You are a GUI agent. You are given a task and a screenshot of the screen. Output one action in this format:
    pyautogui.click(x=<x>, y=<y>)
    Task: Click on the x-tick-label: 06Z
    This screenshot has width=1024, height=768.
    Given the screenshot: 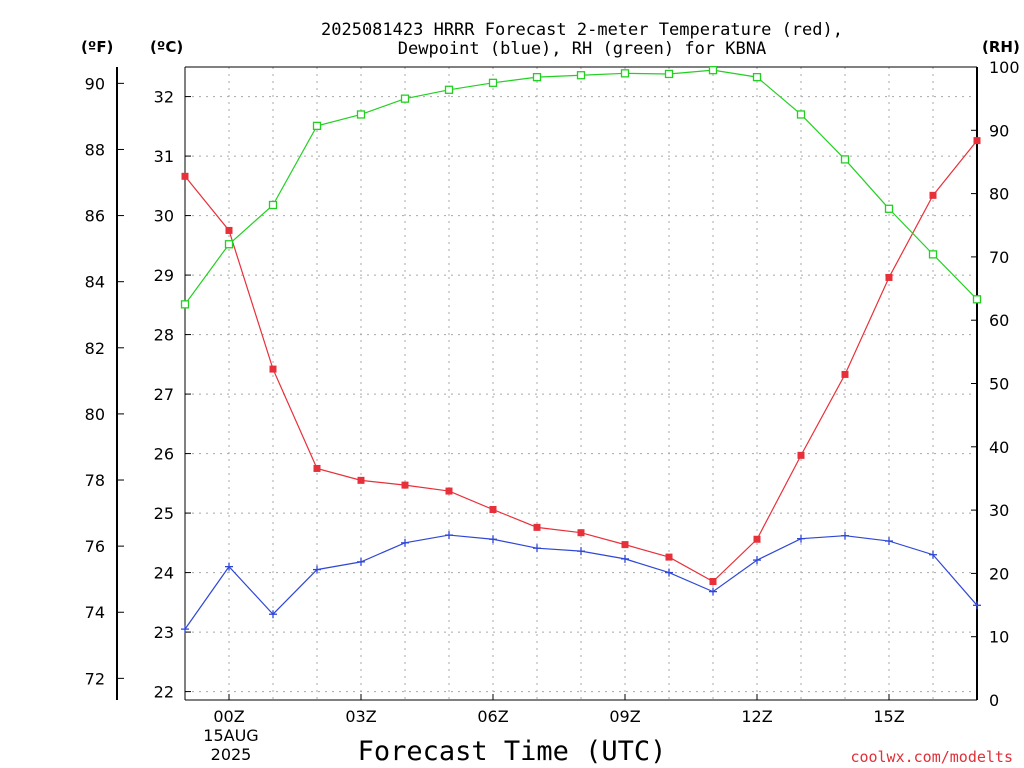 What is the action you would take?
    pyautogui.click(x=492, y=716)
    